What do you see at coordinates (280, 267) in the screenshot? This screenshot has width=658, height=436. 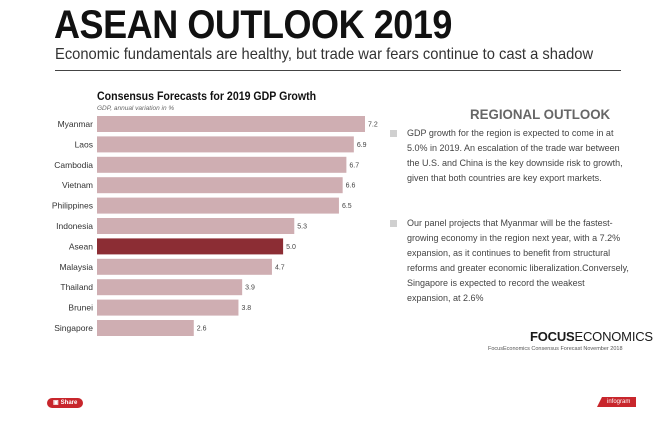 I see `value-label: 4.7` at bounding box center [280, 267].